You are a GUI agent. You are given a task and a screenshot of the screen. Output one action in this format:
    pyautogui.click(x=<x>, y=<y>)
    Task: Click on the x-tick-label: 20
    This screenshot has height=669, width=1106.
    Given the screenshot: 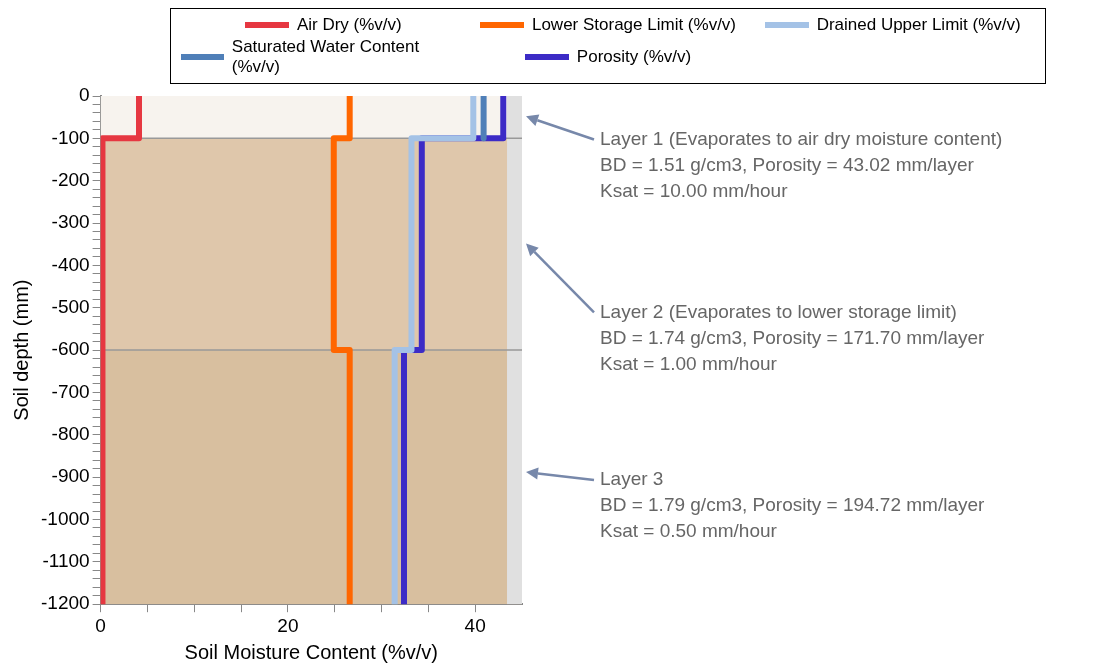 What is the action you would take?
    pyautogui.click(x=288, y=625)
    